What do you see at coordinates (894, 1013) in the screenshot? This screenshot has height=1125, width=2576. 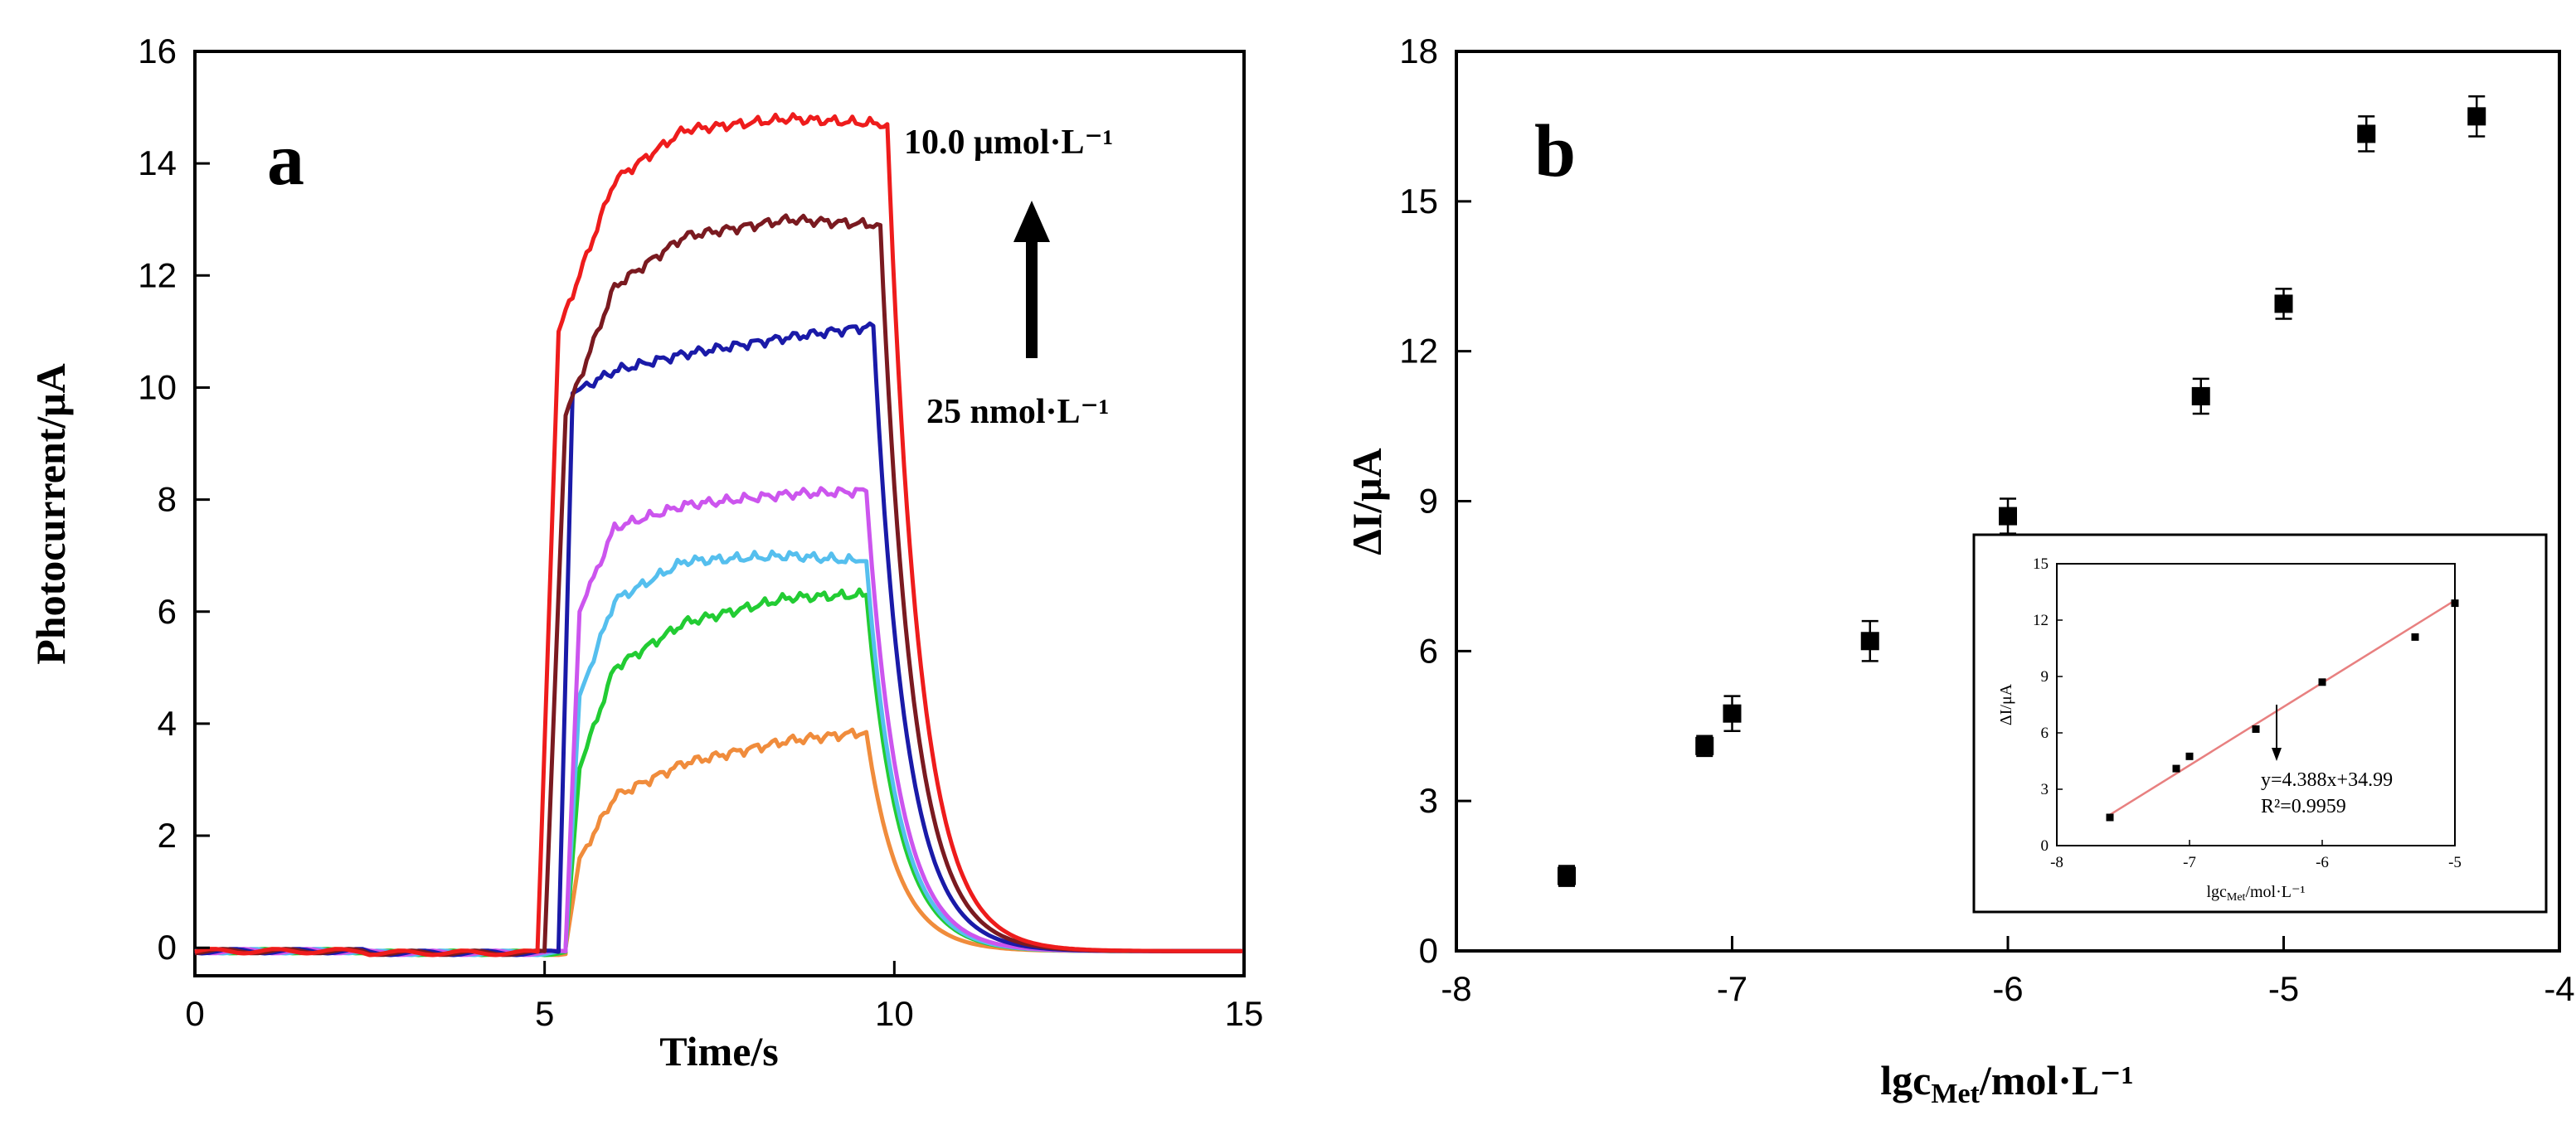 I see `x-tick-label: 10` at bounding box center [894, 1013].